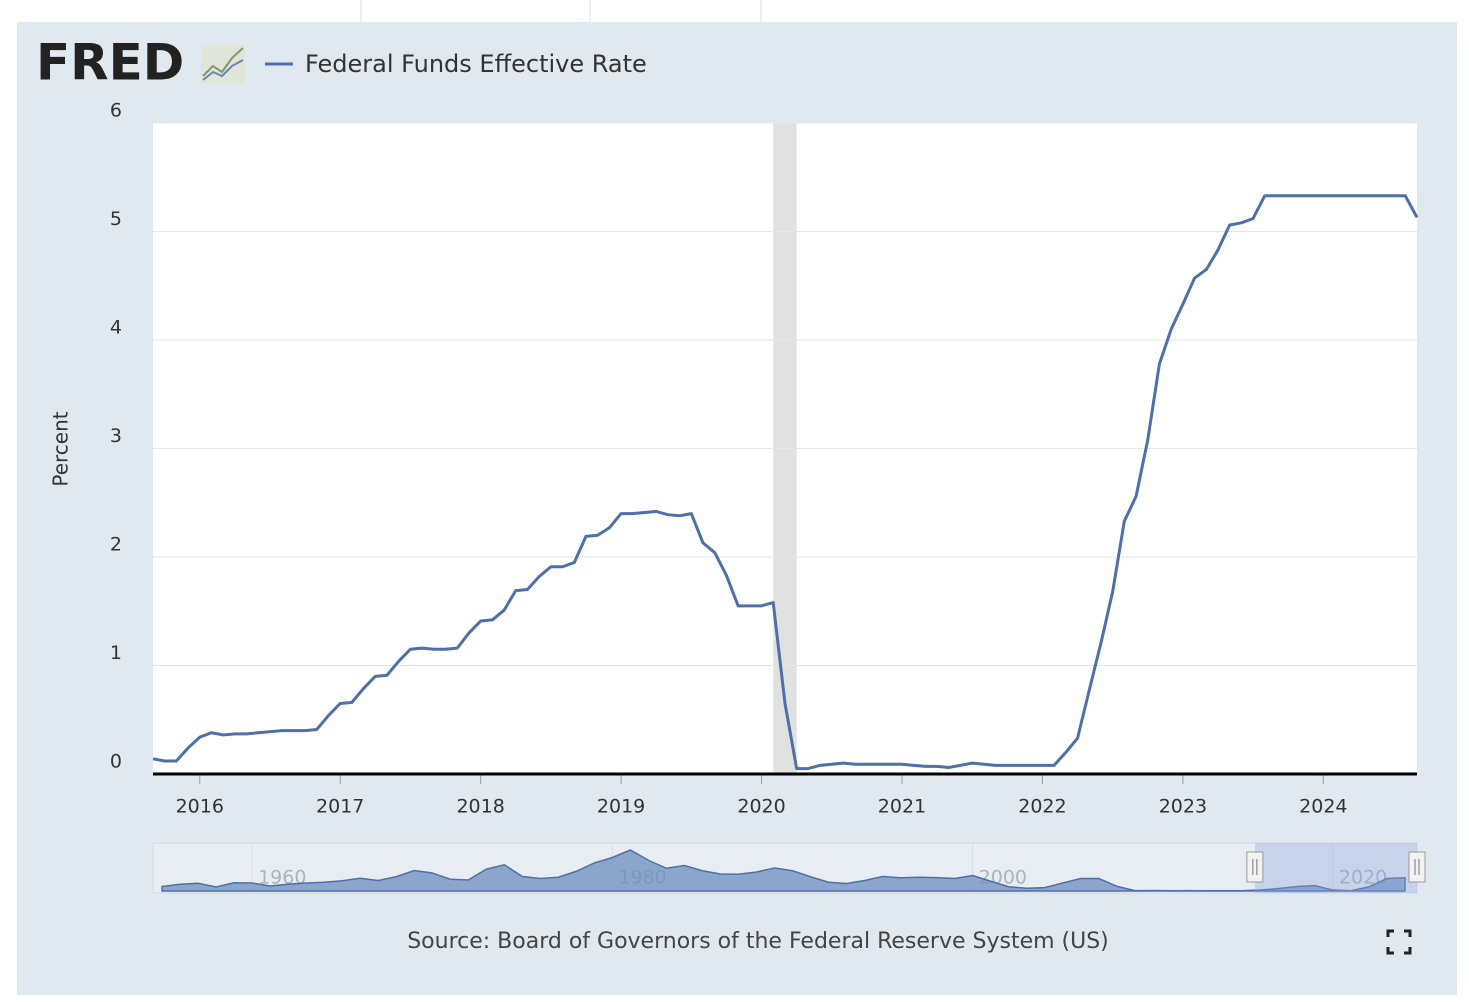 This screenshot has width=1469, height=1002. I want to click on x-tick-label: 2017, so click(340, 807).